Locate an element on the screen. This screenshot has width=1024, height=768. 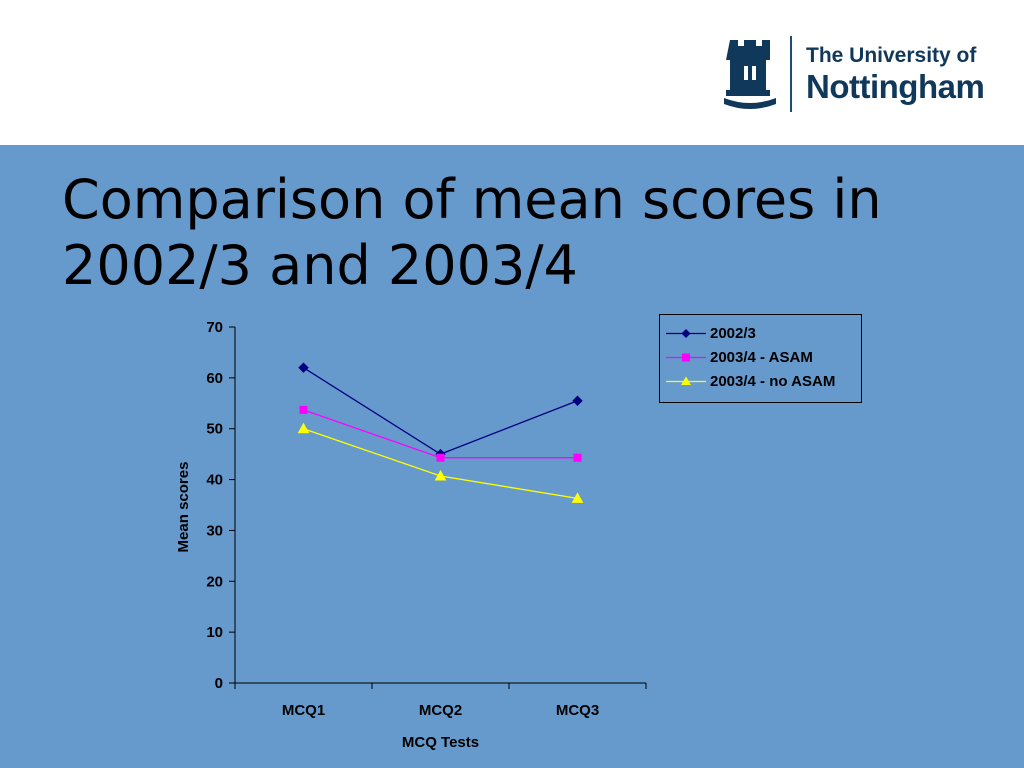
chart-legend: 2002/3 2003/4 - ASAM 2003/4 - no ASAM is located at coordinates (760, 358).